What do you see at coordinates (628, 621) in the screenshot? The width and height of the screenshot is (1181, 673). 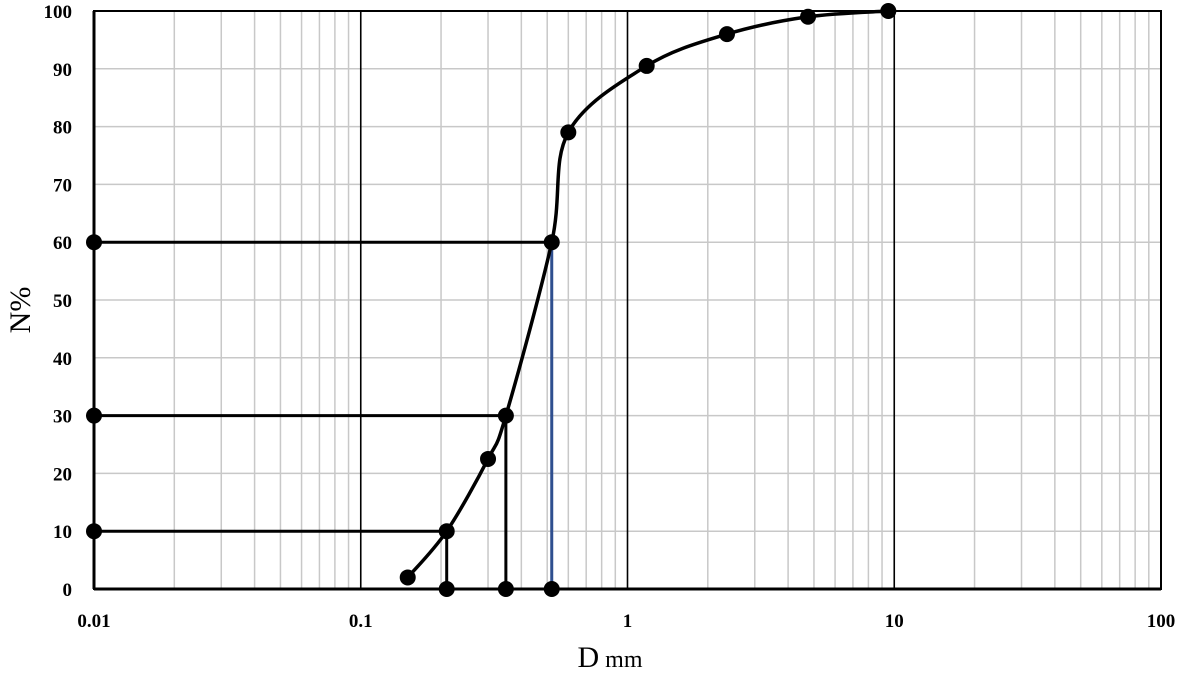 I see `x-tick-label: 1` at bounding box center [628, 621].